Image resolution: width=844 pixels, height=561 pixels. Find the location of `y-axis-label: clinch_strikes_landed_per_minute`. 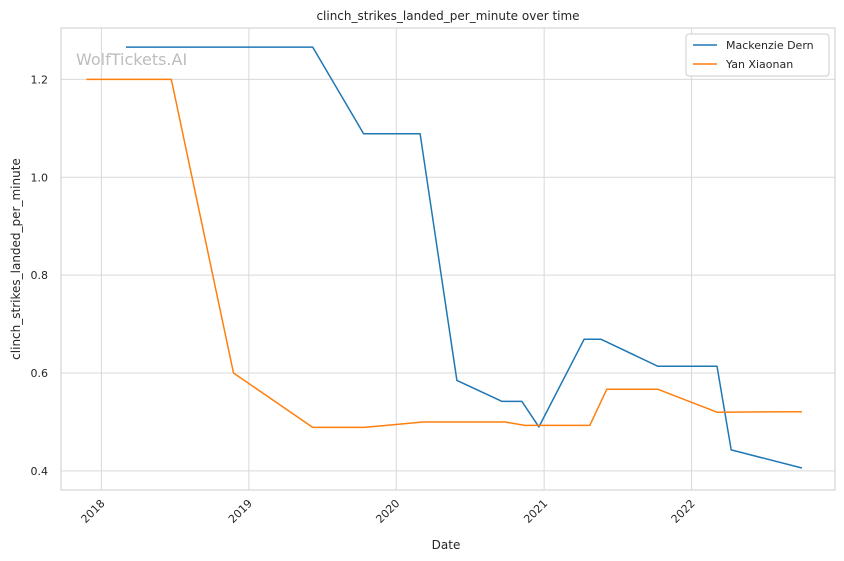

y-axis-label: clinch_strikes_landed_per_minute is located at coordinates (16, 259).